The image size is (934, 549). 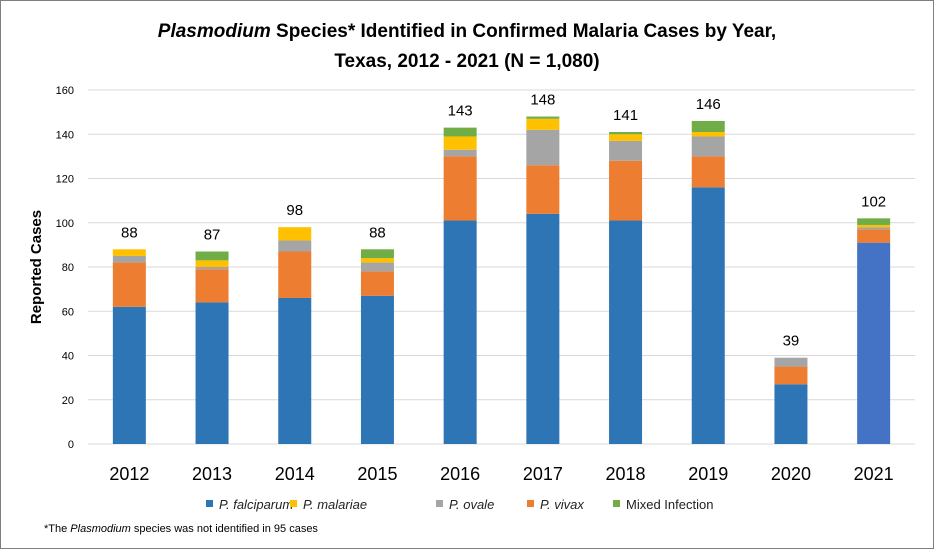 What do you see at coordinates (36, 267) in the screenshot?
I see `y-axis-label: Reported Cases` at bounding box center [36, 267].